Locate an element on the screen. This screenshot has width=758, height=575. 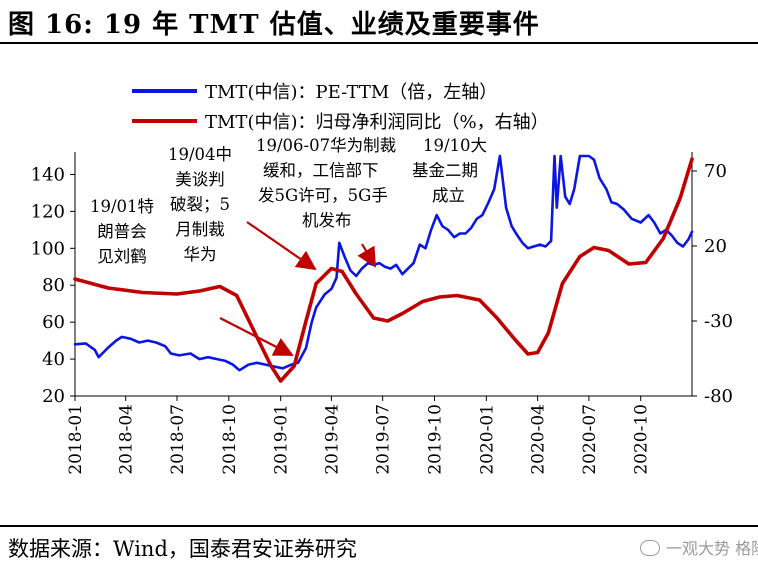
figure-title: 图 16: 19 年 TMT 估值、业绩及重要事件 is located at coordinates (274, 25).